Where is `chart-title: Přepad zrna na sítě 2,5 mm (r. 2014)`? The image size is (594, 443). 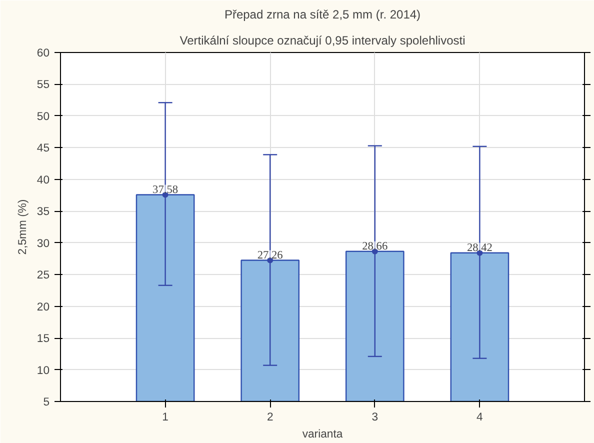
chart-title: Přepad zrna na sítě 2,5 mm (r. 2014) is located at coordinates (322, 15).